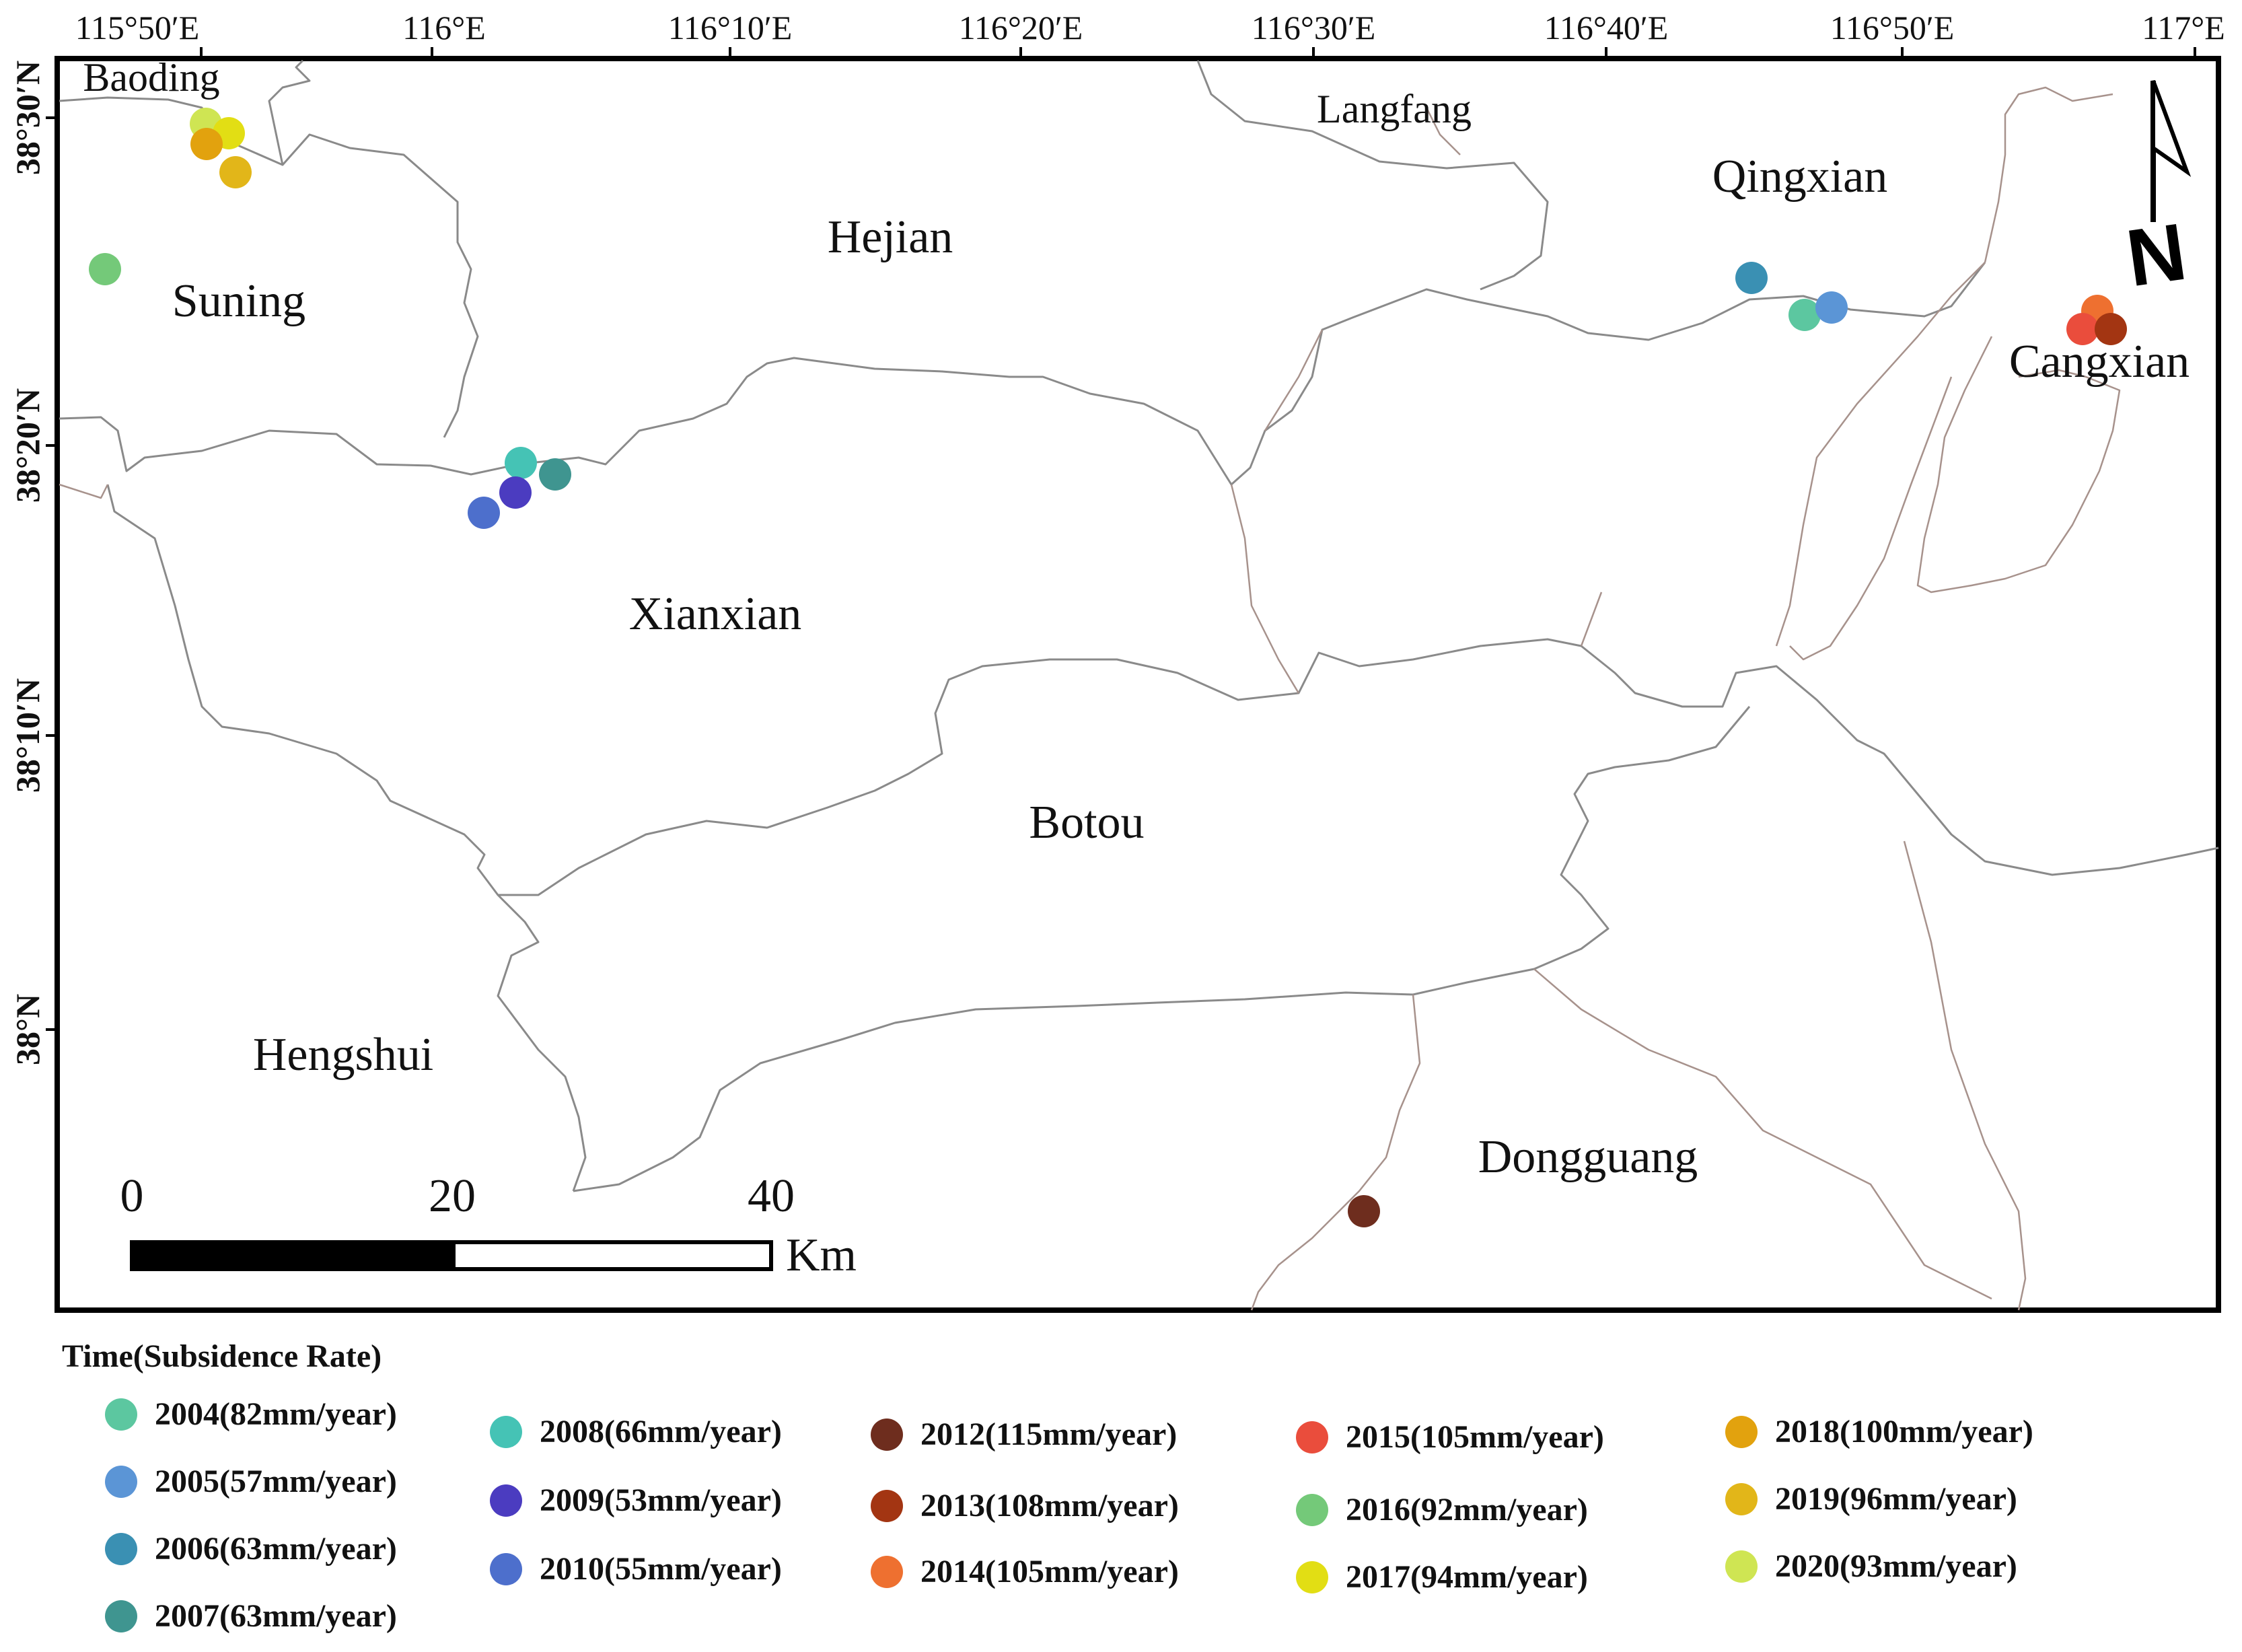  What do you see at coordinates (2099, 362) in the screenshot?
I see `place-label-cangxian: Cangxian` at bounding box center [2099, 362].